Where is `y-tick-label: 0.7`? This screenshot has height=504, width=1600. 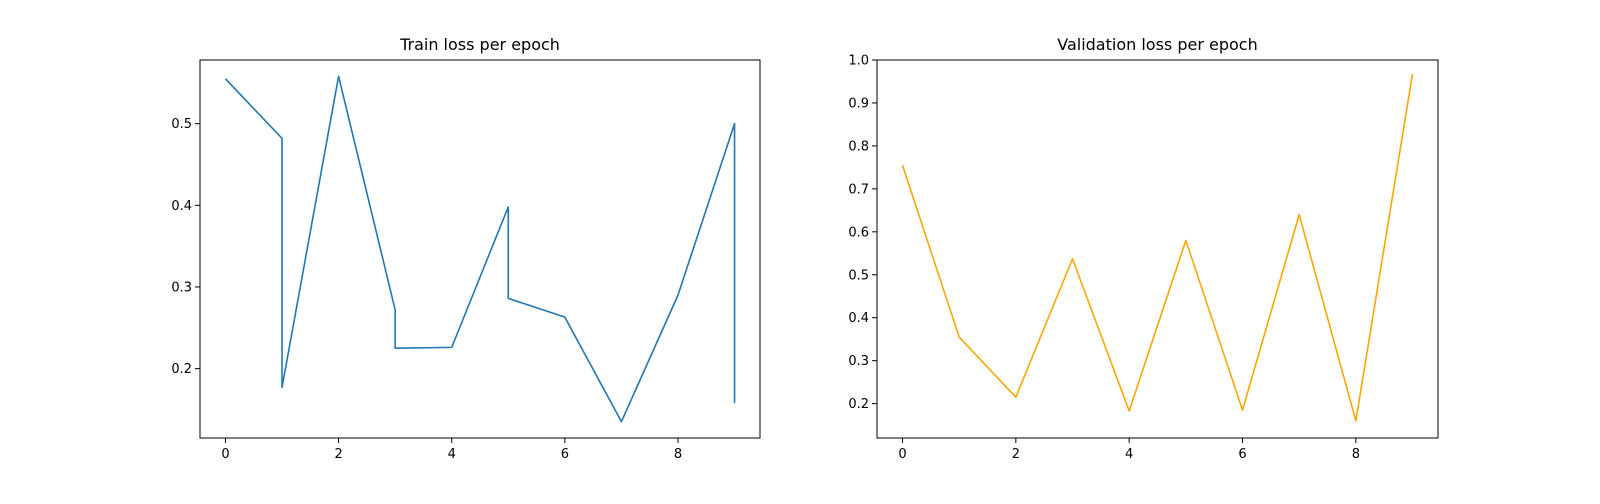 y-tick-label: 0.7 is located at coordinates (858, 189).